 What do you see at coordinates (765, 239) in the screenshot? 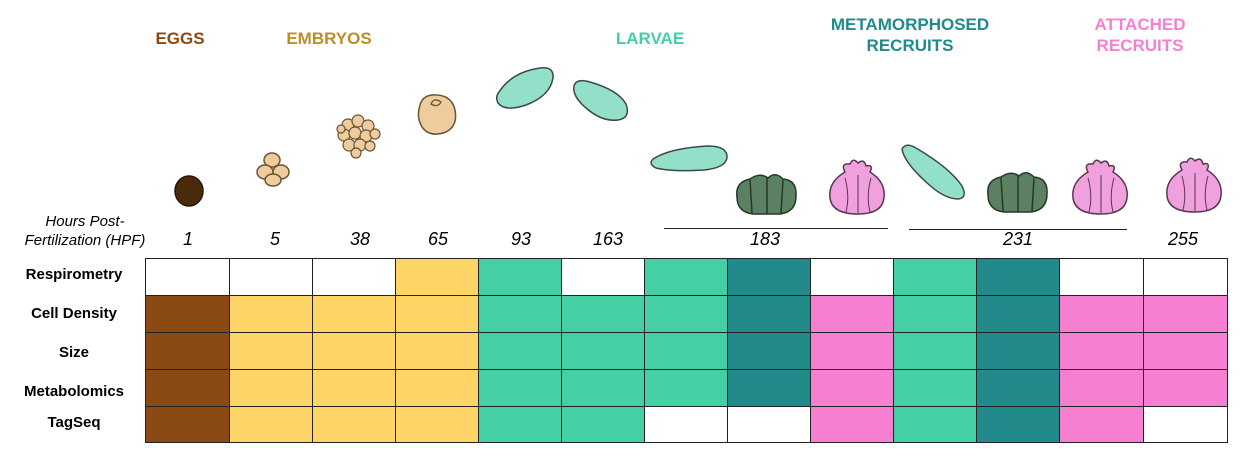
I see `hour-label: 183` at bounding box center [765, 239].